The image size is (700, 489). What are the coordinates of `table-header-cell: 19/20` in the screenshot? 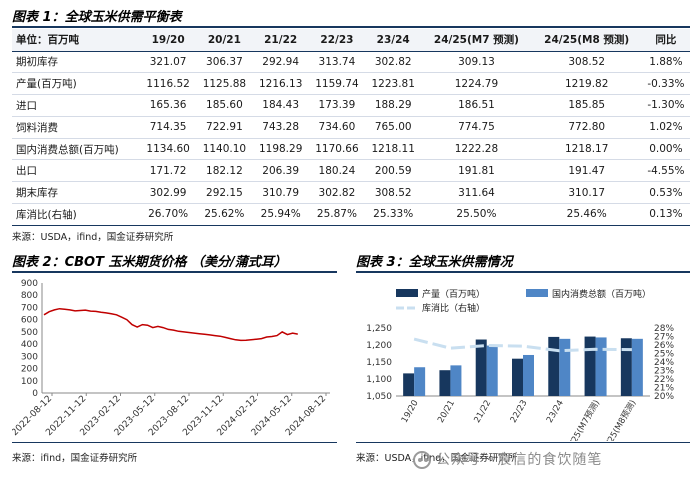 It's located at (168, 40).